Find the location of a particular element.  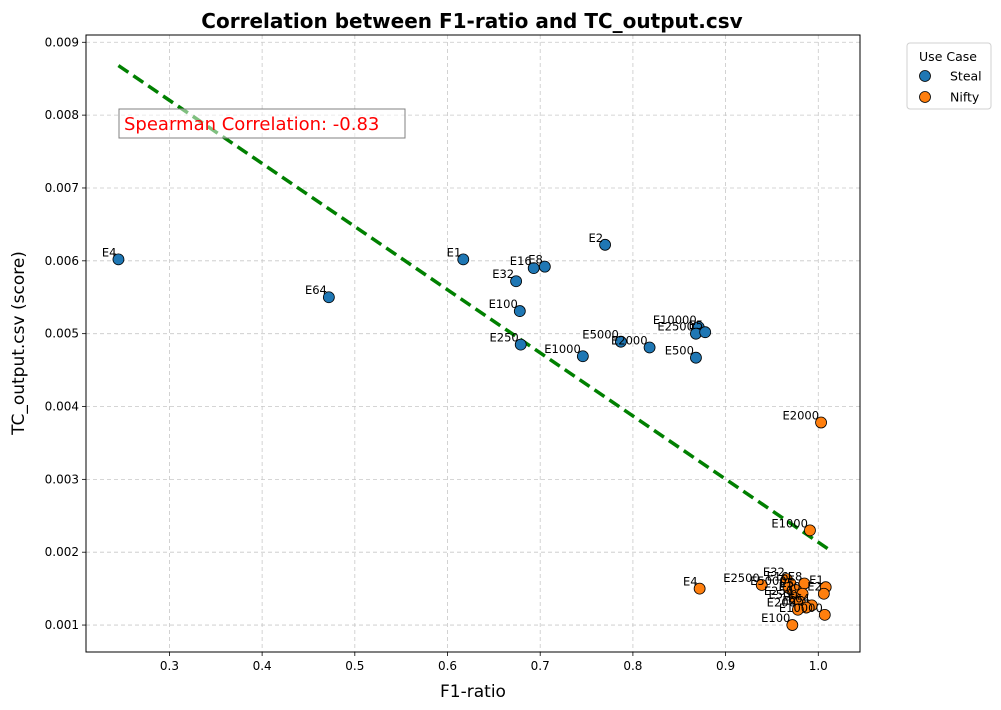

x-tick-label: 0.3 is located at coordinates (169, 666).